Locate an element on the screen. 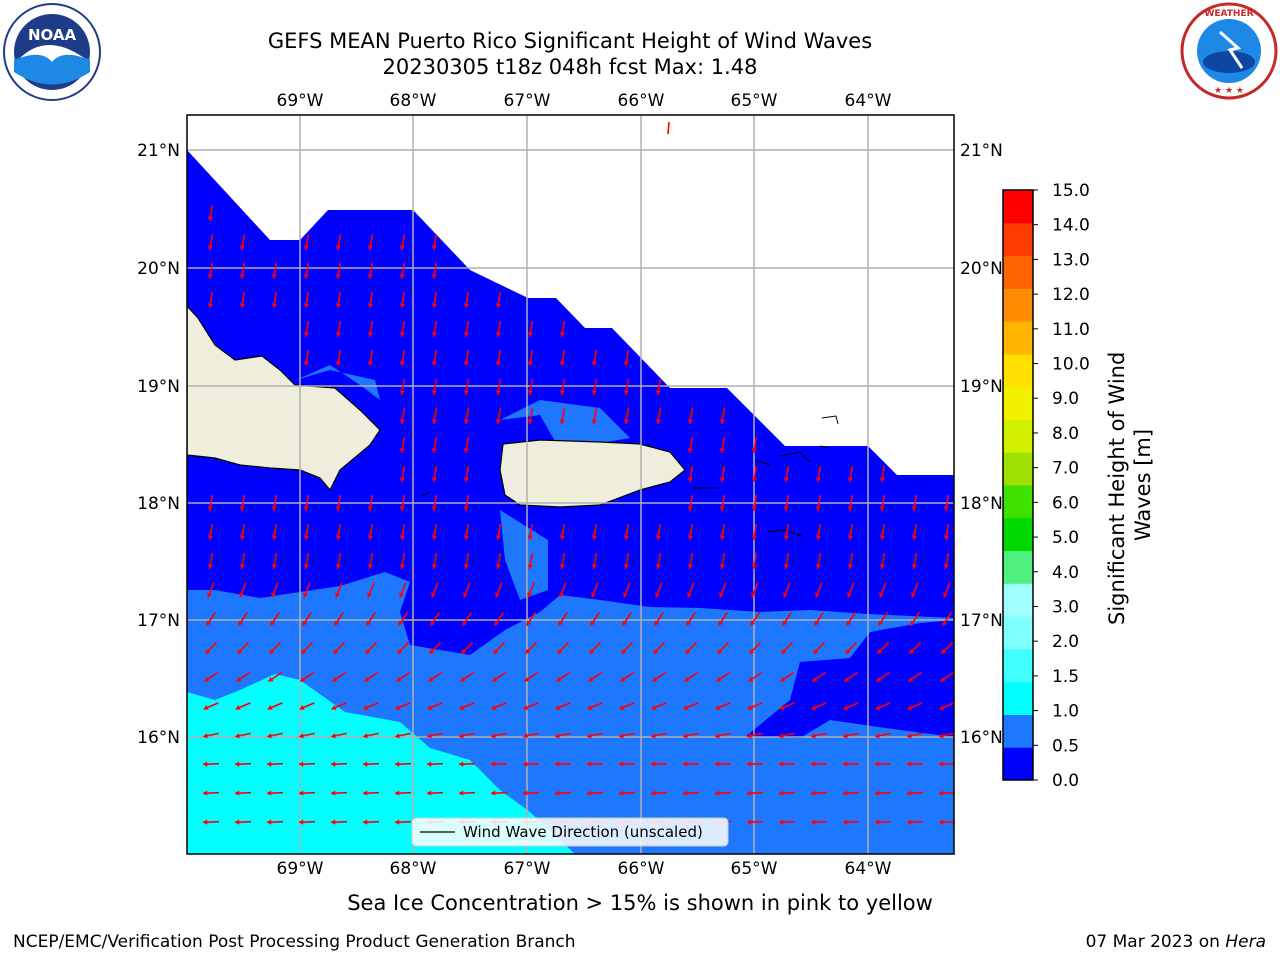 Image resolution: width=1280 pixels, height=960 pixels. colorbar-tick-label: 5.0 is located at coordinates (1065, 538).